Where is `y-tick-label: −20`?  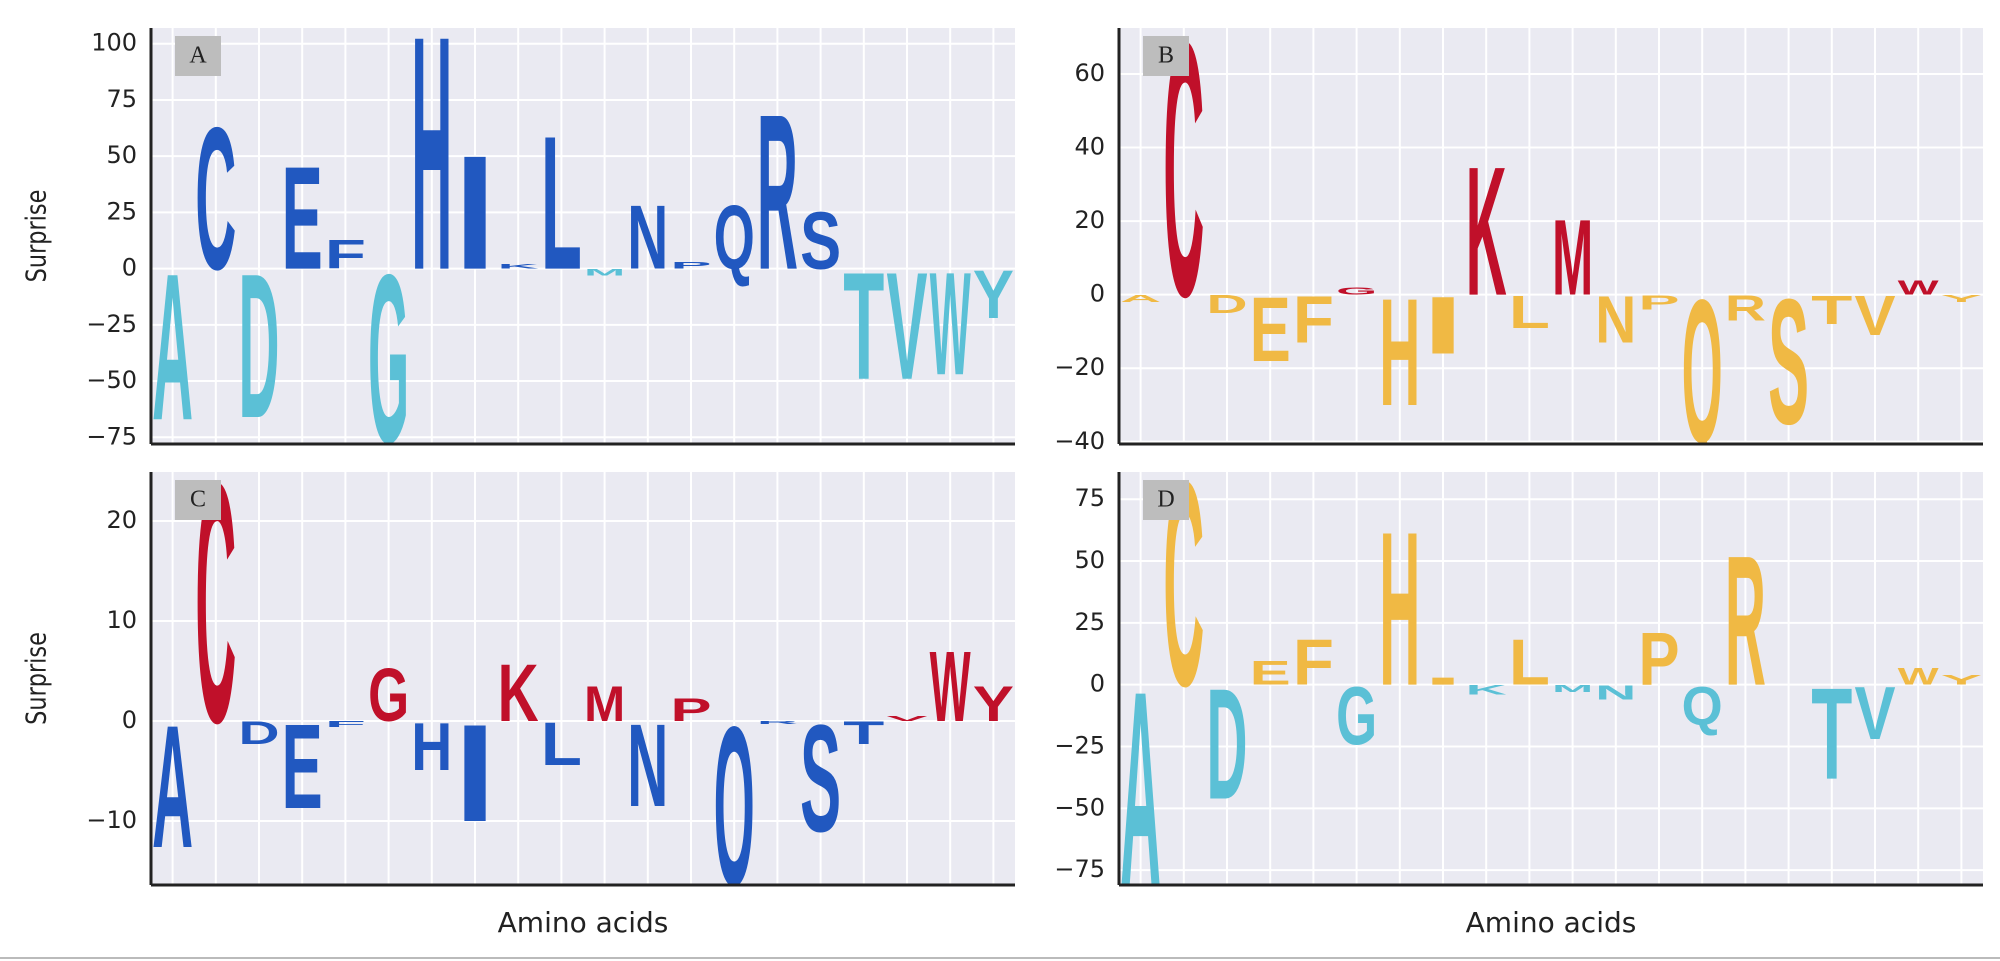
y-tick-label: −20 is located at coordinates (1079, 367).